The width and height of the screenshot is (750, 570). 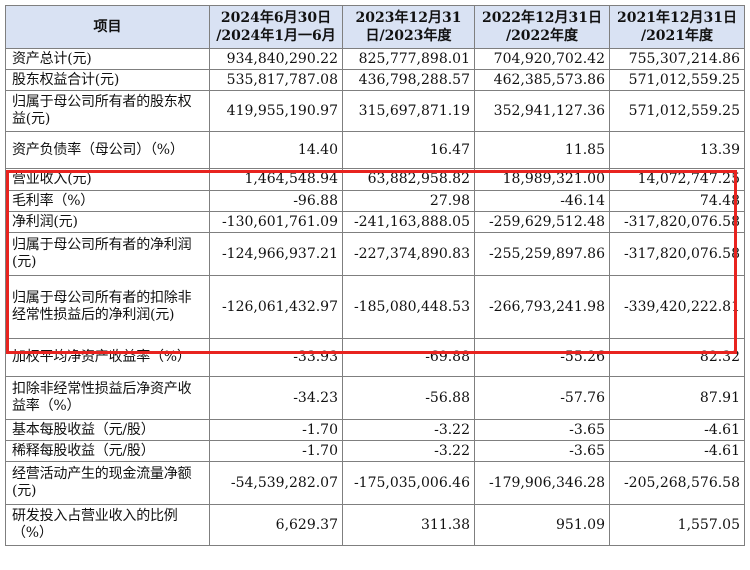 I want to click on table-row: 基本每股收益（元/股） -1.70 -3.22 -3.65 -4.61, so click(x=375, y=430).